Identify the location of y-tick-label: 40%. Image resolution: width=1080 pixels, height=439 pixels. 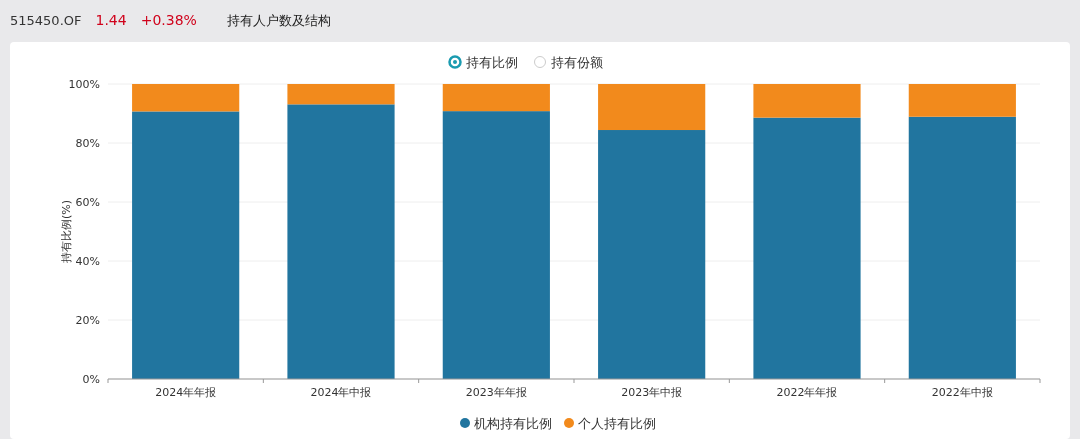
(87, 261).